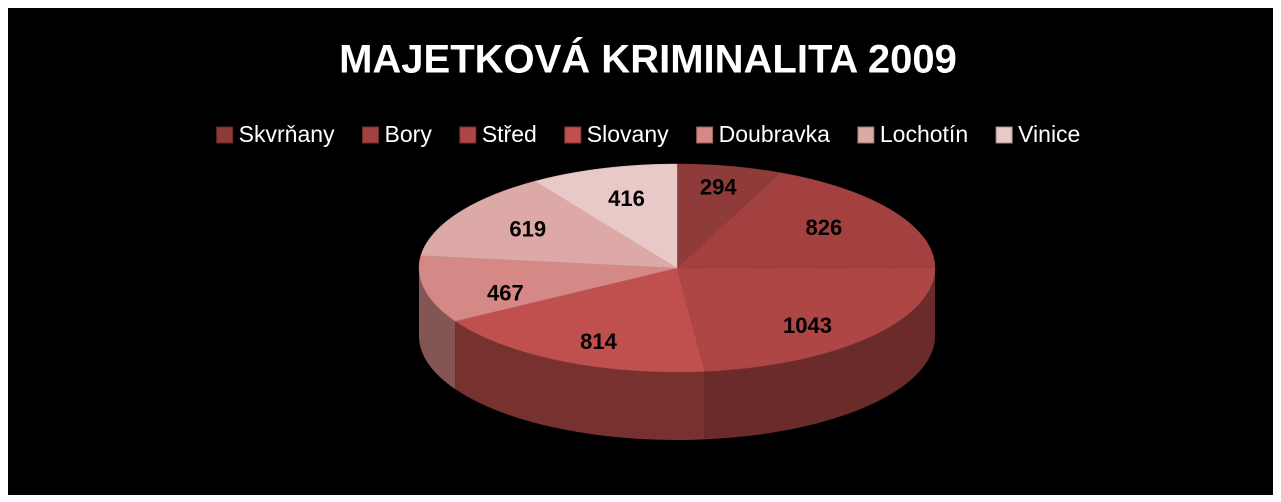  Describe the element at coordinates (626, 198) in the screenshot. I see `data-label: 416` at that location.